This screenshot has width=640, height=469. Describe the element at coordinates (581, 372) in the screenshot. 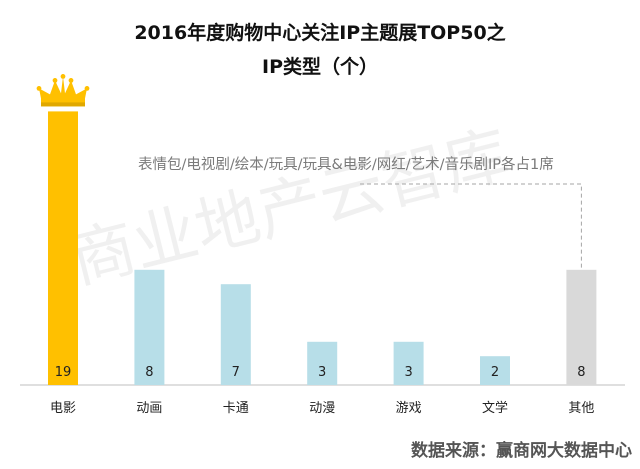

I see `data-label-6: 8` at that location.